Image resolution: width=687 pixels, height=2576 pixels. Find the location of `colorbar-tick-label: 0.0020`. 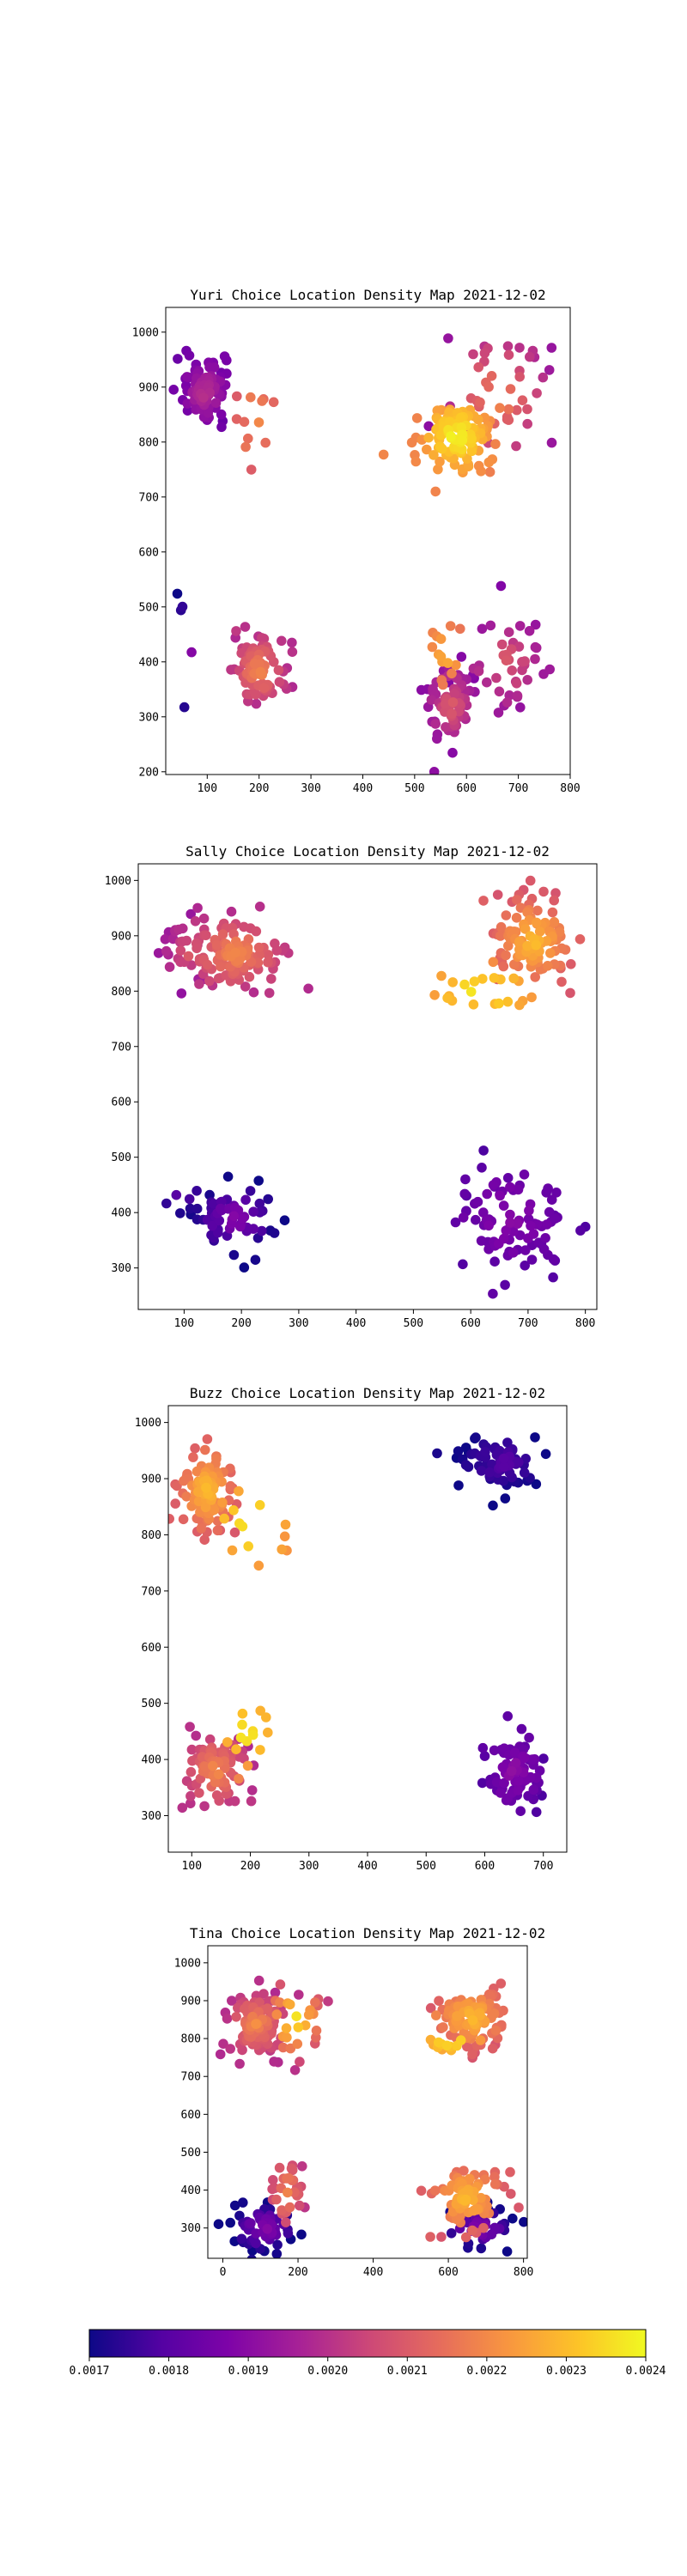

colorbar-tick-label: 0.0020 is located at coordinates (327, 2371).